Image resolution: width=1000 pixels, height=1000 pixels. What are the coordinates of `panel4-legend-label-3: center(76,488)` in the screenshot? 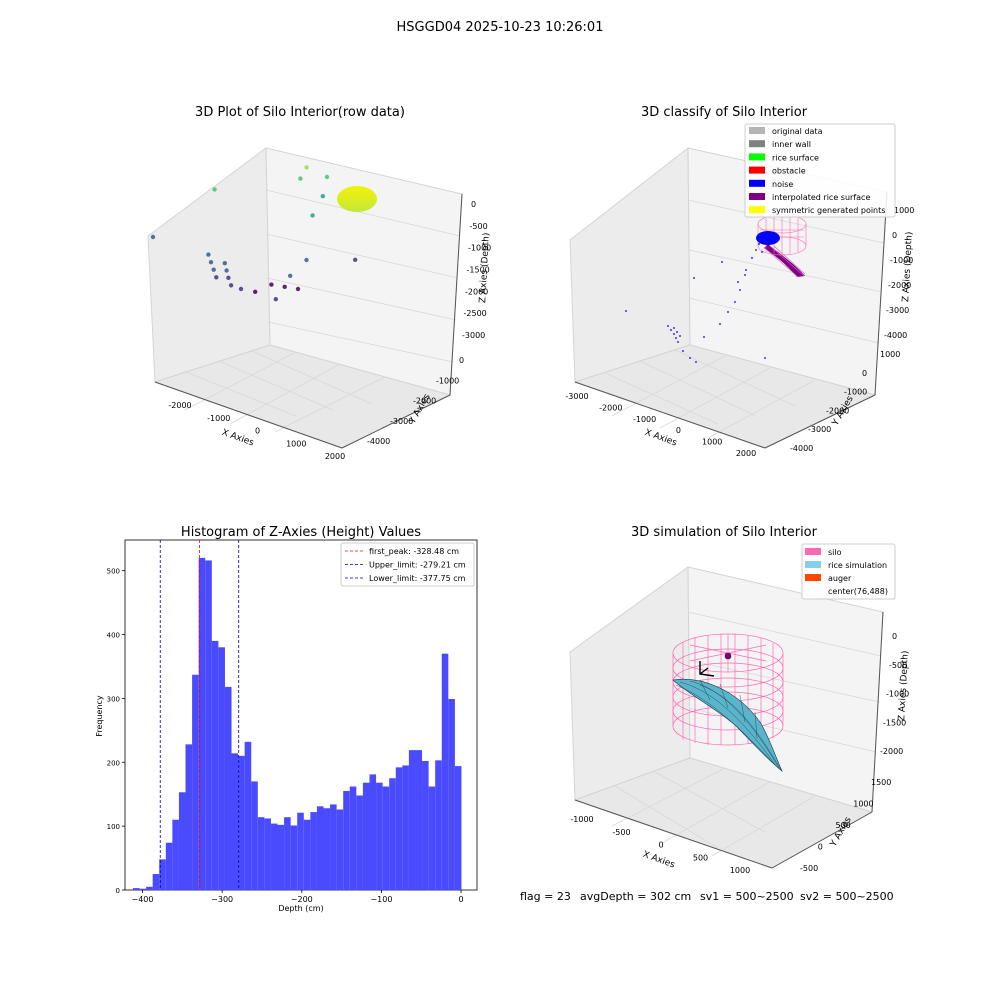 It's located at (858, 591).